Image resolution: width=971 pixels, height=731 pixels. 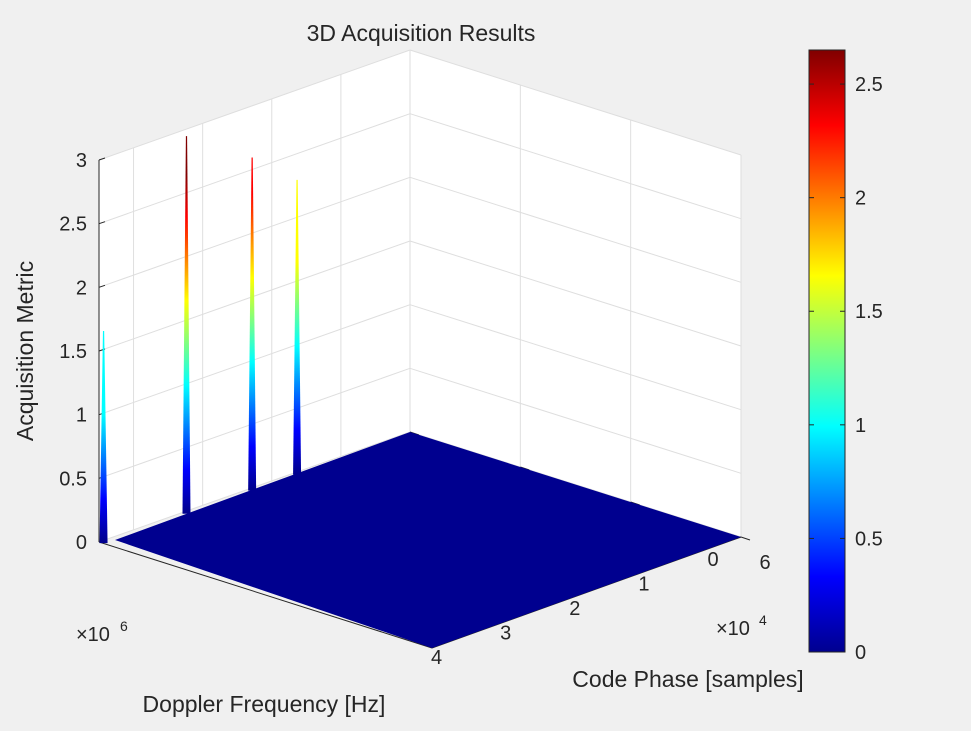 I want to click on colorbar: 0 0.5 1 1.5 2 2.5, so click(x=845, y=356).